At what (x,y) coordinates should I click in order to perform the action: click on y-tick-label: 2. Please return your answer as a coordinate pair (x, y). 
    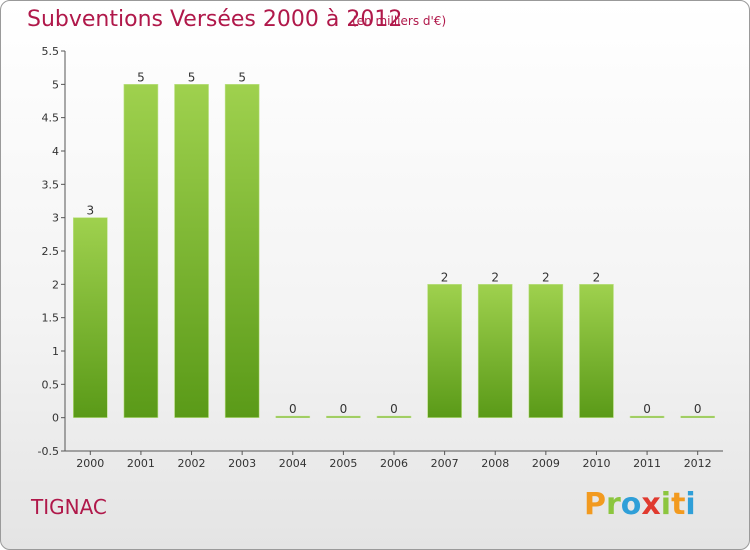
    Looking at the image, I should click on (55, 284).